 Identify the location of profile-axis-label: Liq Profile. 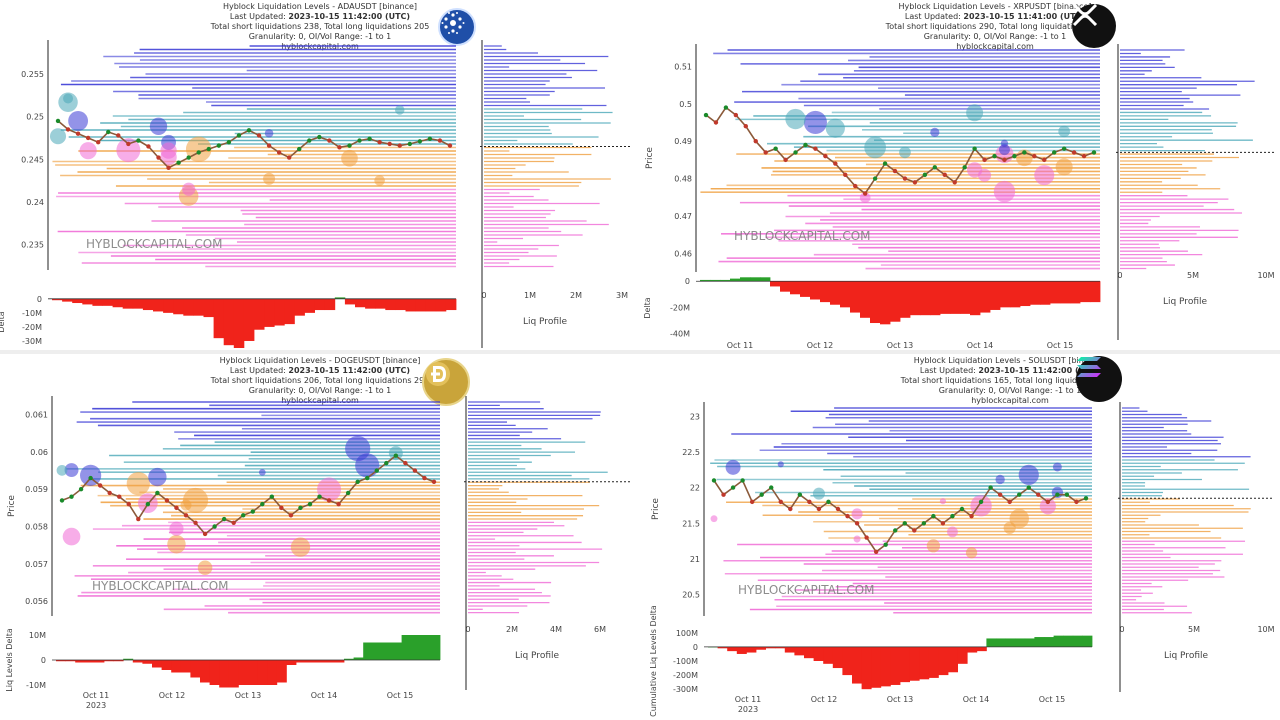
(537, 656).